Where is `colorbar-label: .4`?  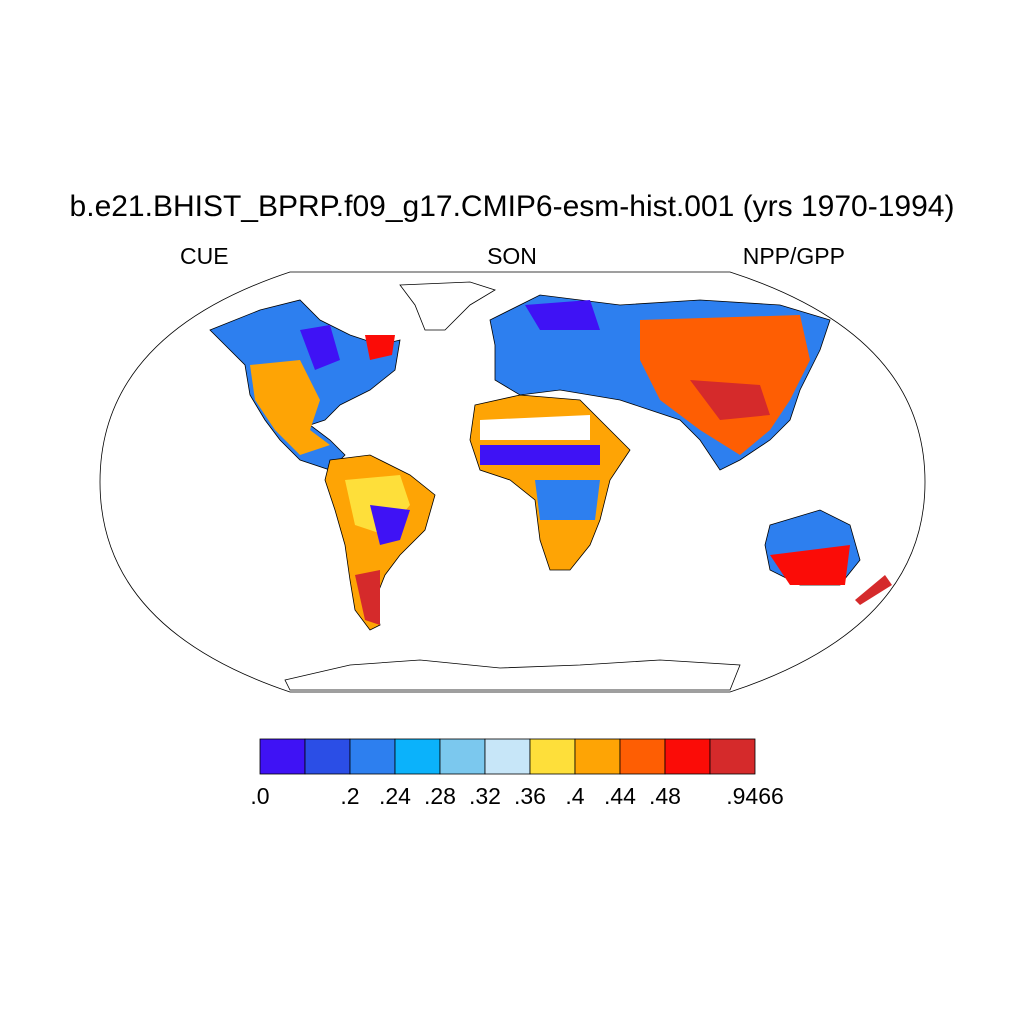 colorbar-label: .4 is located at coordinates (574, 796).